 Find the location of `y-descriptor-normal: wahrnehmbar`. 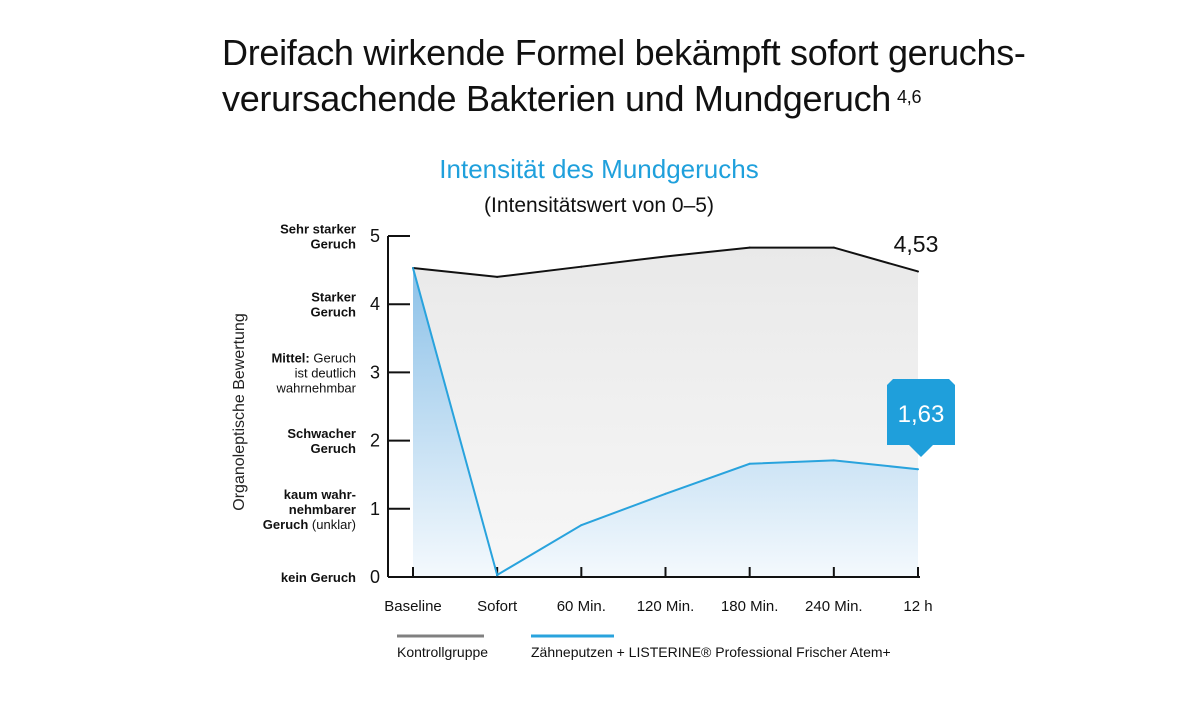

y-descriptor-normal: wahrnehmbar is located at coordinates (316, 387).